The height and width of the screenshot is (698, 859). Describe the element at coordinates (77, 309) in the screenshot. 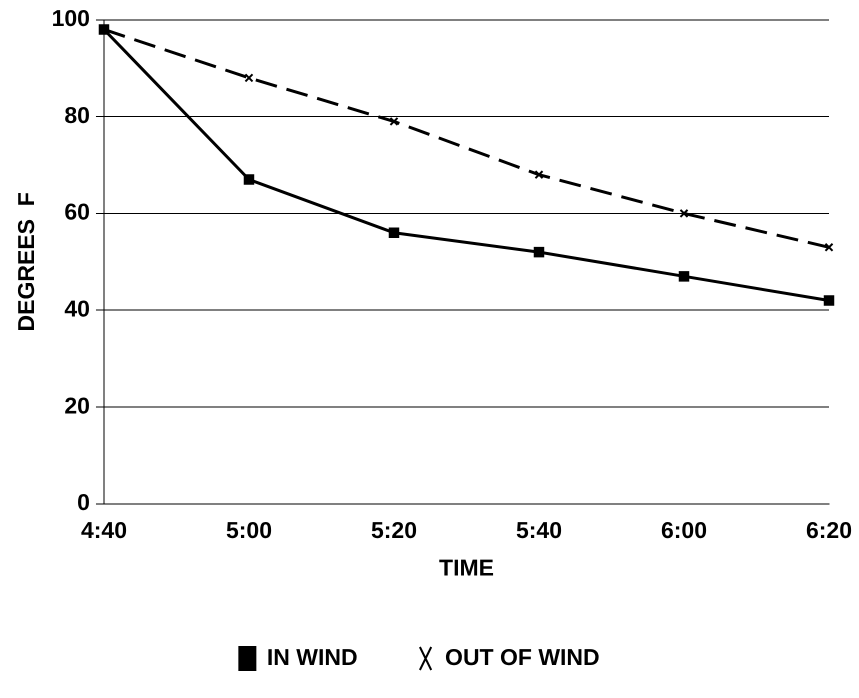

I see `y-tick-label: 40` at that location.